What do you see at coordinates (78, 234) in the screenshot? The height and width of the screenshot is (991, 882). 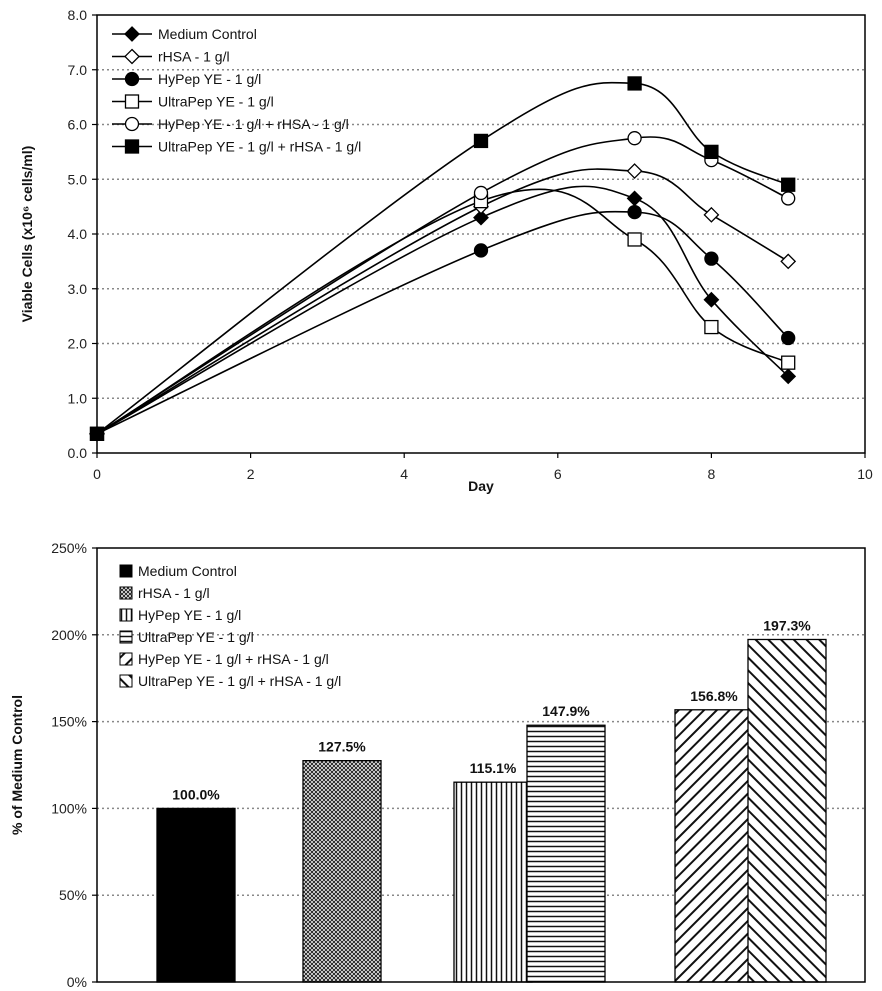 I see `y-tick-label: 4.0` at bounding box center [78, 234].